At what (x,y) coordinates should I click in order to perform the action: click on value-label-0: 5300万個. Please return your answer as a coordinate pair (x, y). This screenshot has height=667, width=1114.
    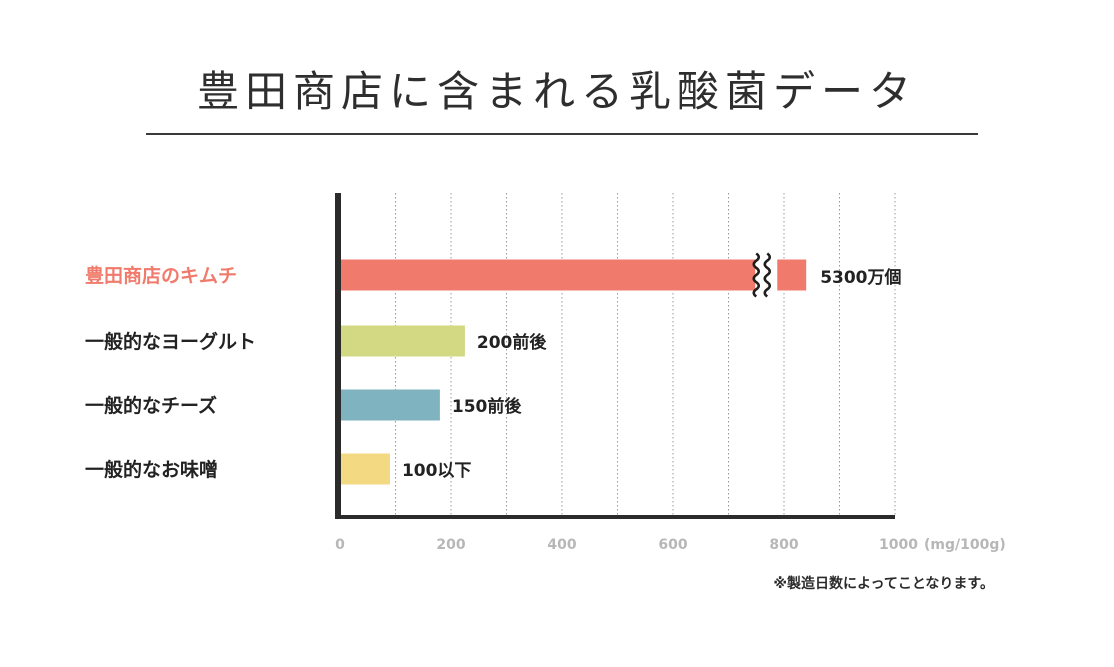
    Looking at the image, I should click on (860, 277).